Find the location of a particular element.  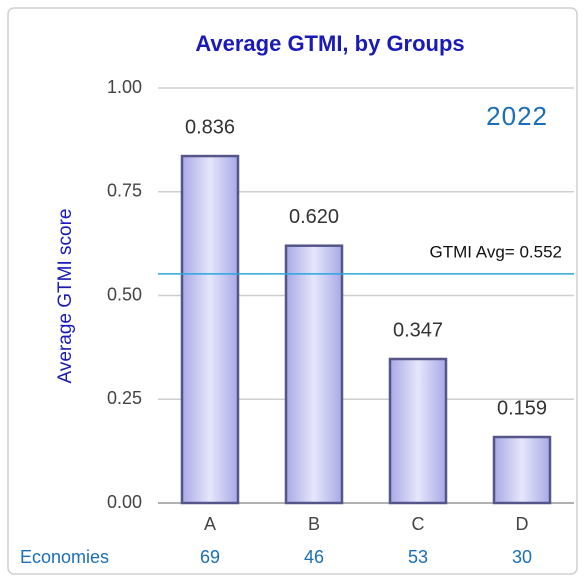

y-tick-label: 0.50 is located at coordinates (124, 294).